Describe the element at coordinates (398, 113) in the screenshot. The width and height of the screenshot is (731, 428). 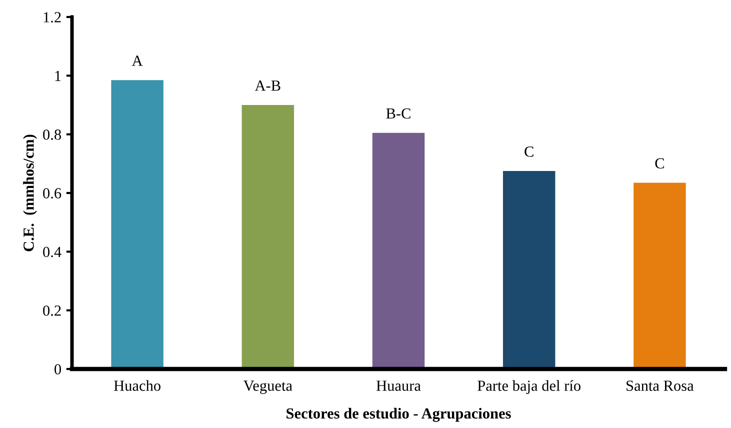
I see `annotation: B-C` at that location.